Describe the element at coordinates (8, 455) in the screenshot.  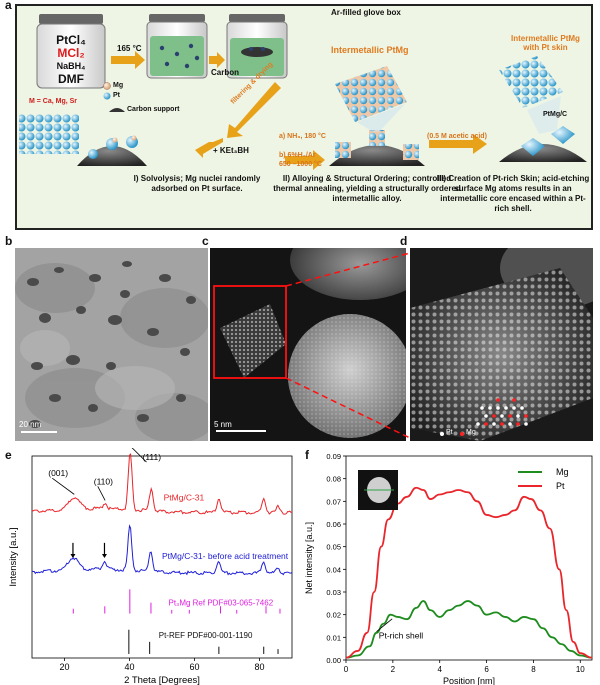
I see `panel-letter-e: e` at that location.